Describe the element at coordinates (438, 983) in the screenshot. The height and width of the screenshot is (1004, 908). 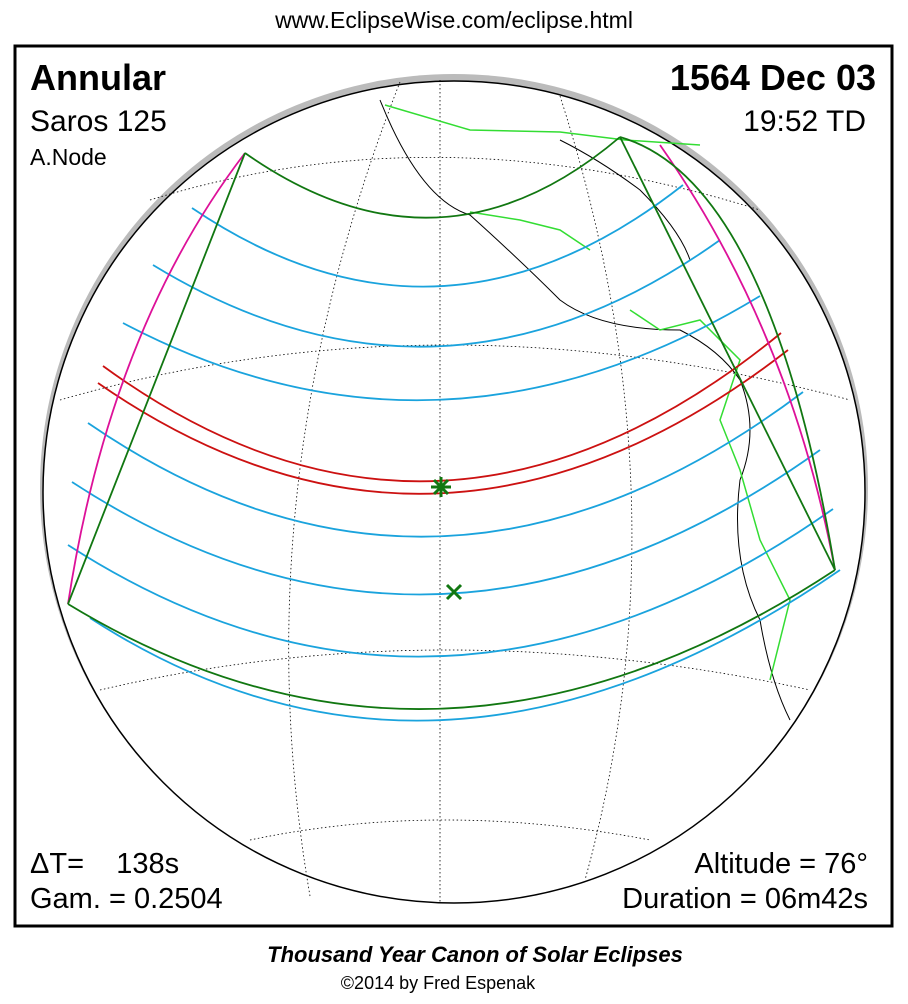
I see `footer-credit: ©2014 by Fred Espenak` at that location.